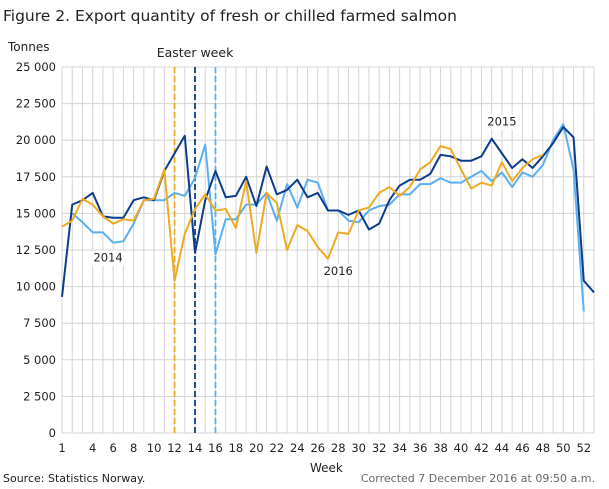 Image resolution: width=609 pixels, height=489 pixels. What do you see at coordinates (39, 323) in the screenshot?
I see `y-tick-label: 7 500` at bounding box center [39, 323].